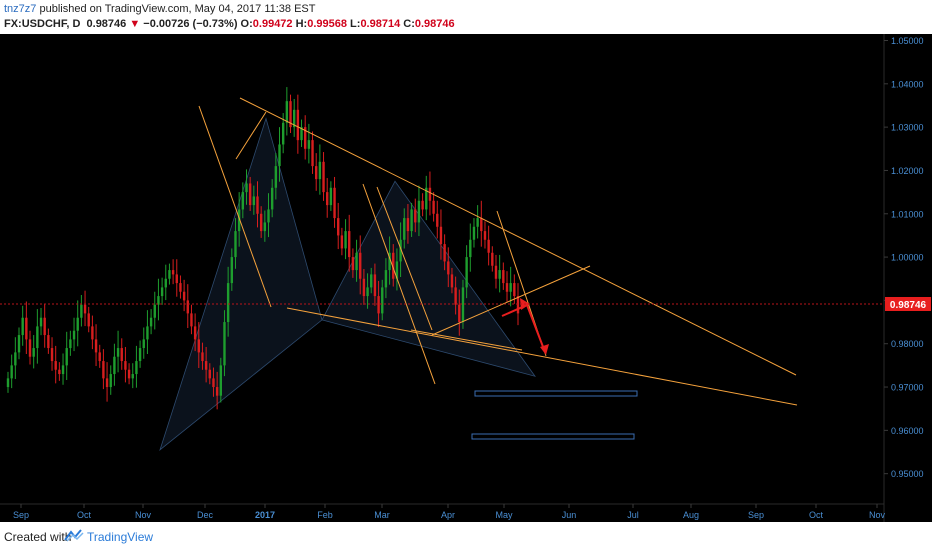 The width and height of the screenshot is (932, 550). Describe the element at coordinates (633, 515) in the screenshot. I see `x-tick-label: Jul` at that location.